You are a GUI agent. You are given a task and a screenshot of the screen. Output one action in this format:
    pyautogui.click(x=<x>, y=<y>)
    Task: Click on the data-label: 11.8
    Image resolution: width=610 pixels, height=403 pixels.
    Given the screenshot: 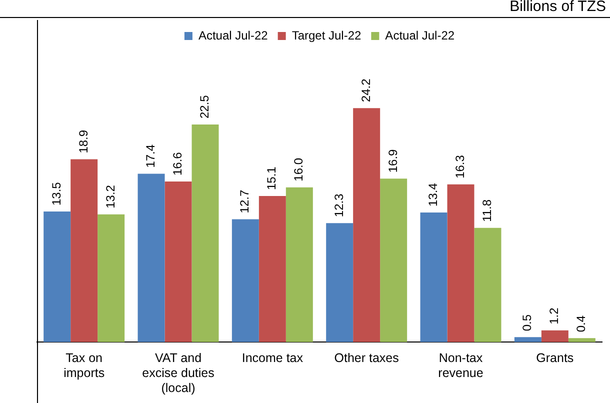 What is the action you would take?
    pyautogui.click(x=487, y=210)
    